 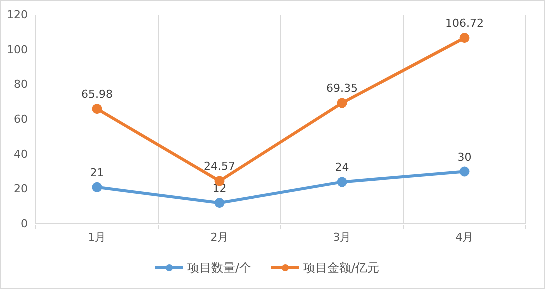 I want to click on x-tick-label: 4月, so click(x=465, y=237).